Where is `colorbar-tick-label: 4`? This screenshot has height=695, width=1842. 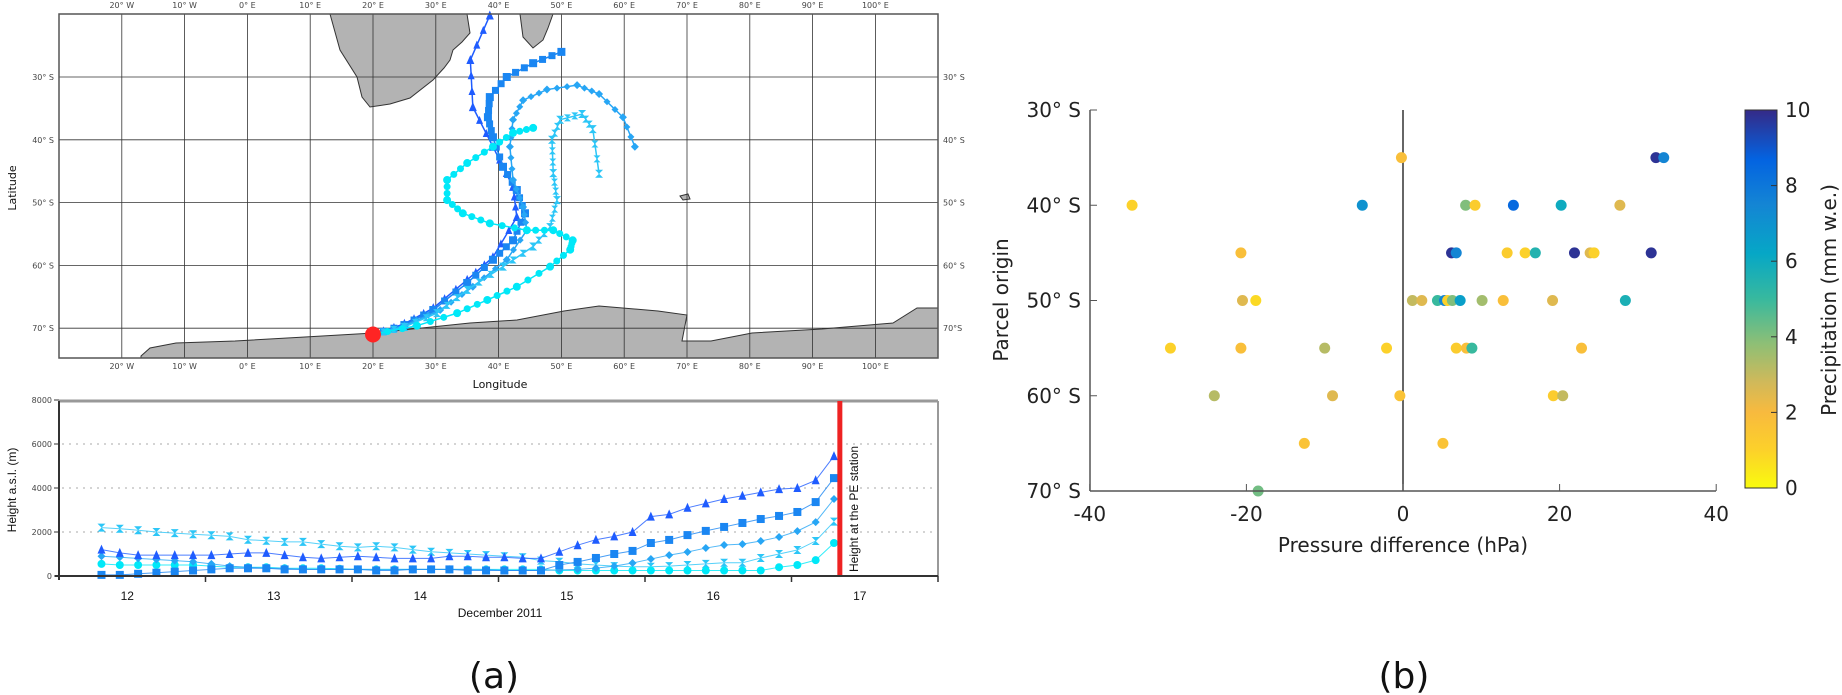 colorbar-tick-label: 4 is located at coordinates (1791, 337).